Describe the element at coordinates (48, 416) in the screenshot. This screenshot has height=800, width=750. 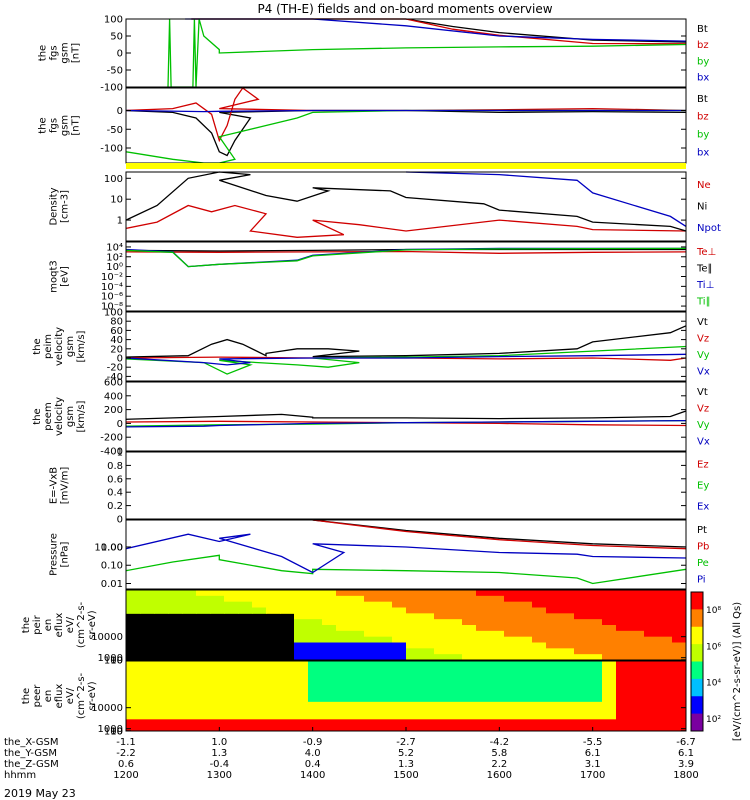
I see `y-axis-label: peem` at that location.